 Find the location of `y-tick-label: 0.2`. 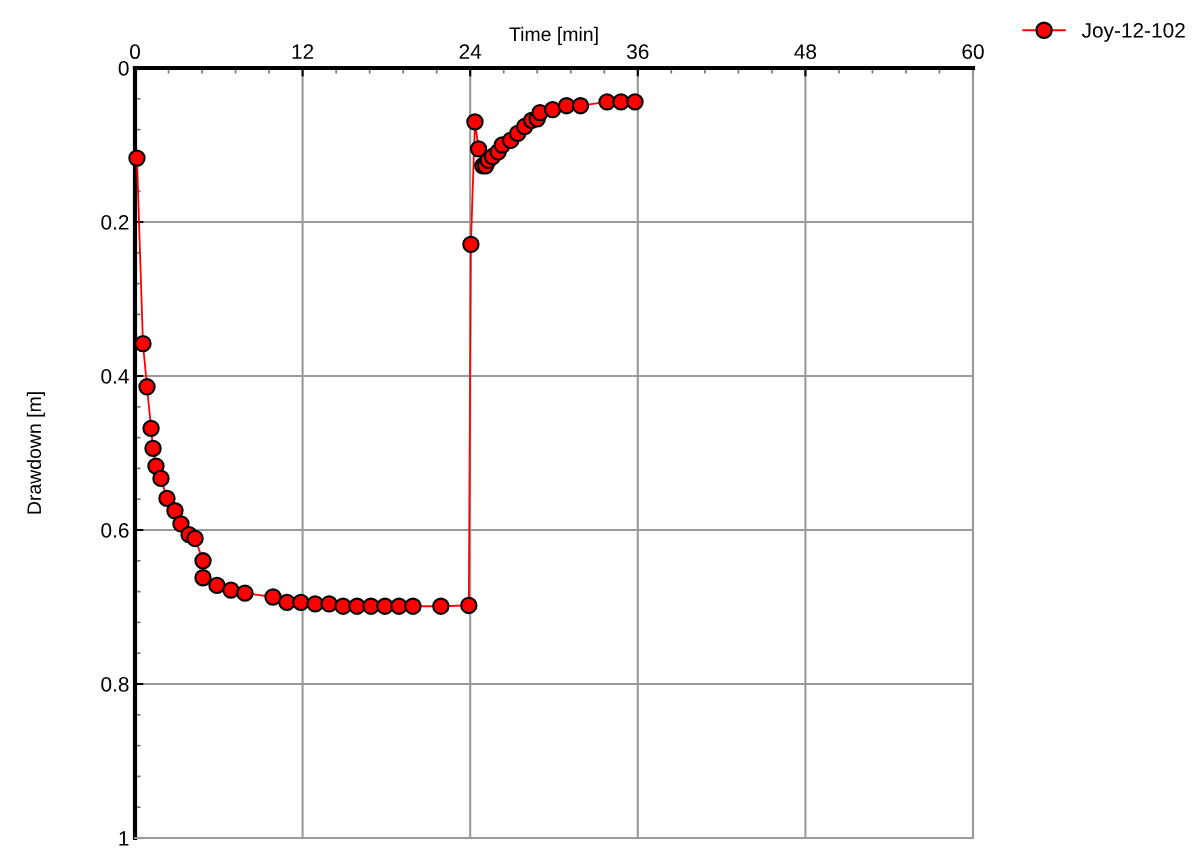

y-tick-label: 0.2 is located at coordinates (115, 222).